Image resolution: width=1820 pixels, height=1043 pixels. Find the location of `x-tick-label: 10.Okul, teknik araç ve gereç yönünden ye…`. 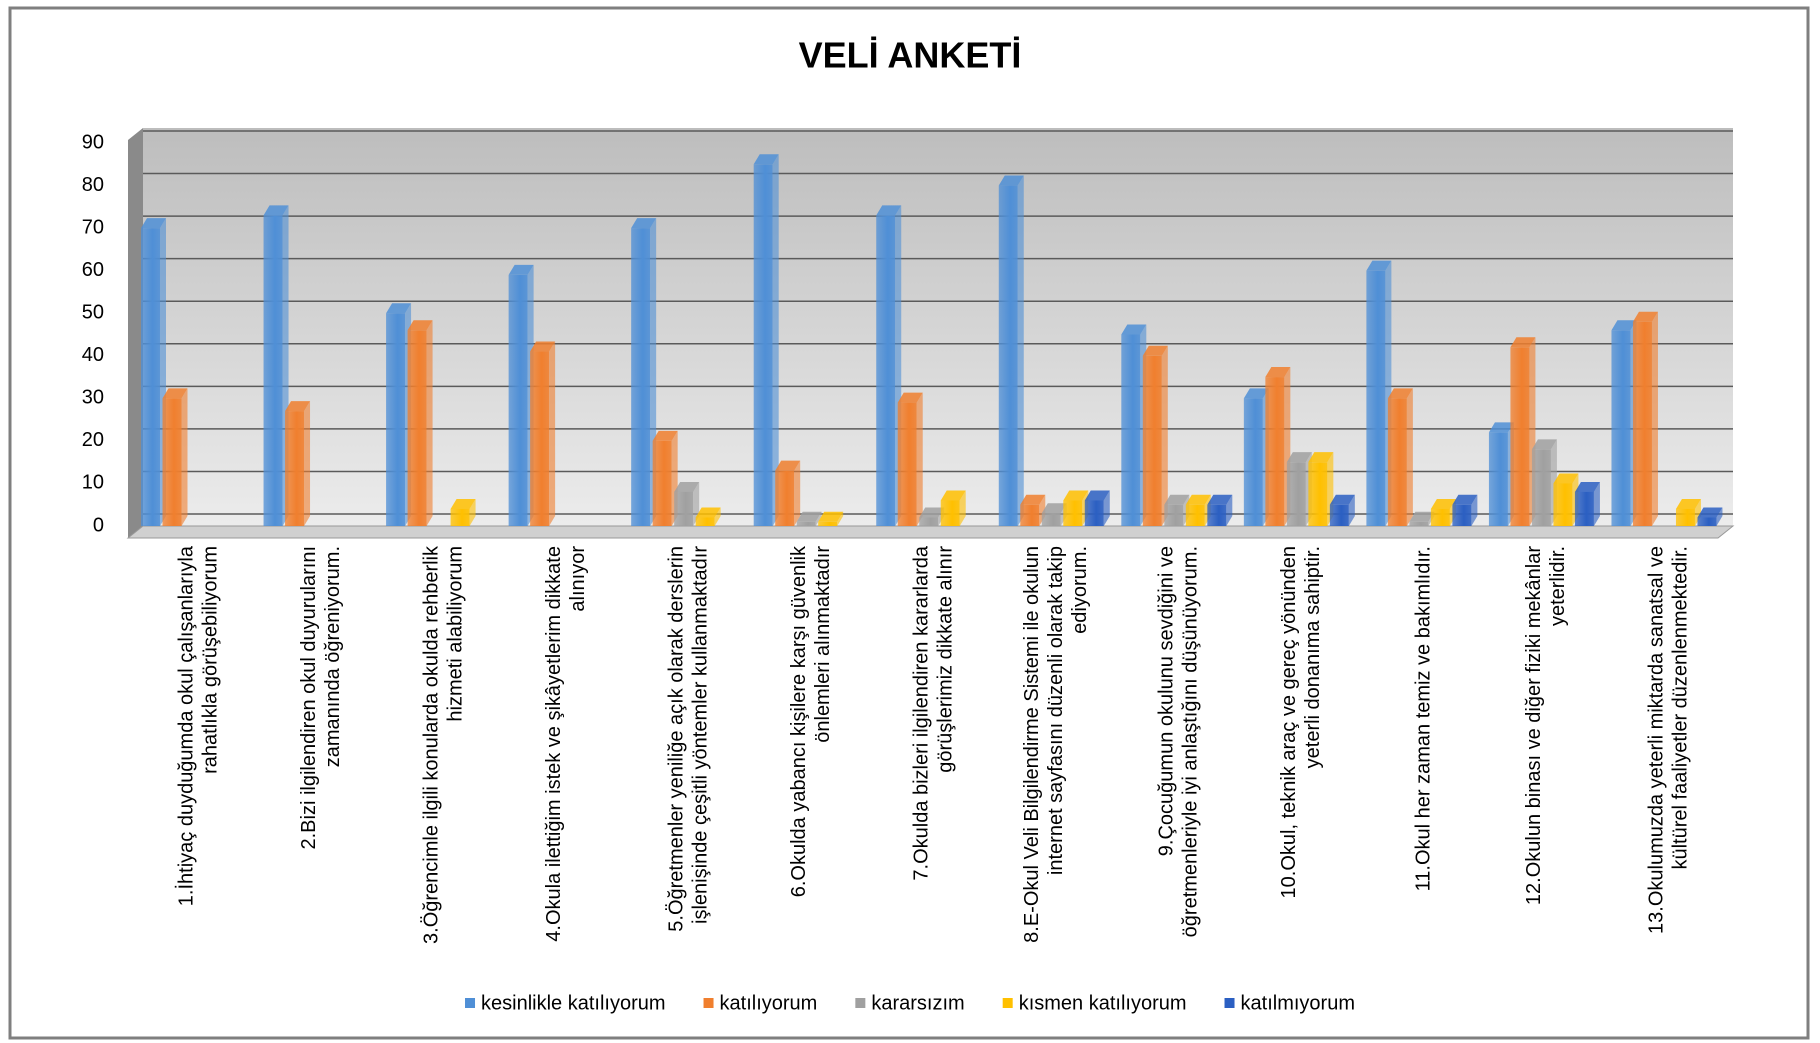

x-tick-label: 10.Okul, teknik araç ve gereç yönünden ye… is located at coordinates (1301, 722).